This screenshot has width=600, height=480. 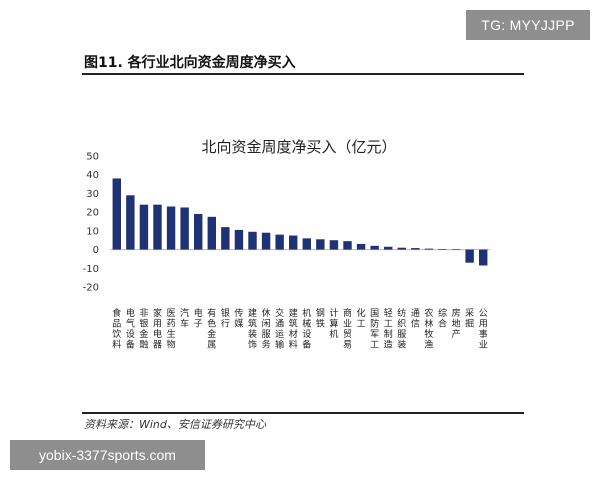 What do you see at coordinates (361, 318) in the screenshot?
I see `category-label: 化工` at bounding box center [361, 318].